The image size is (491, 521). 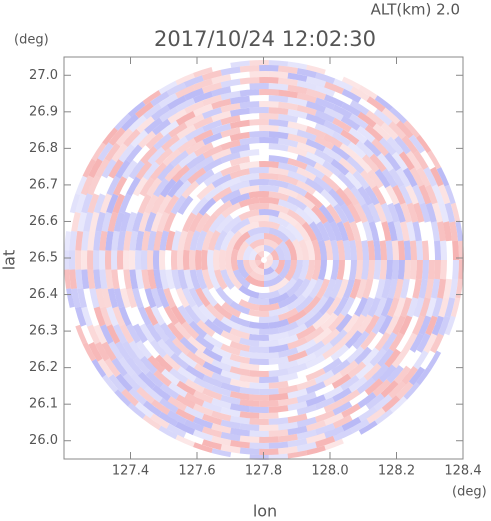 I want to click on x-tick-label: 127.8, so click(x=263, y=471).